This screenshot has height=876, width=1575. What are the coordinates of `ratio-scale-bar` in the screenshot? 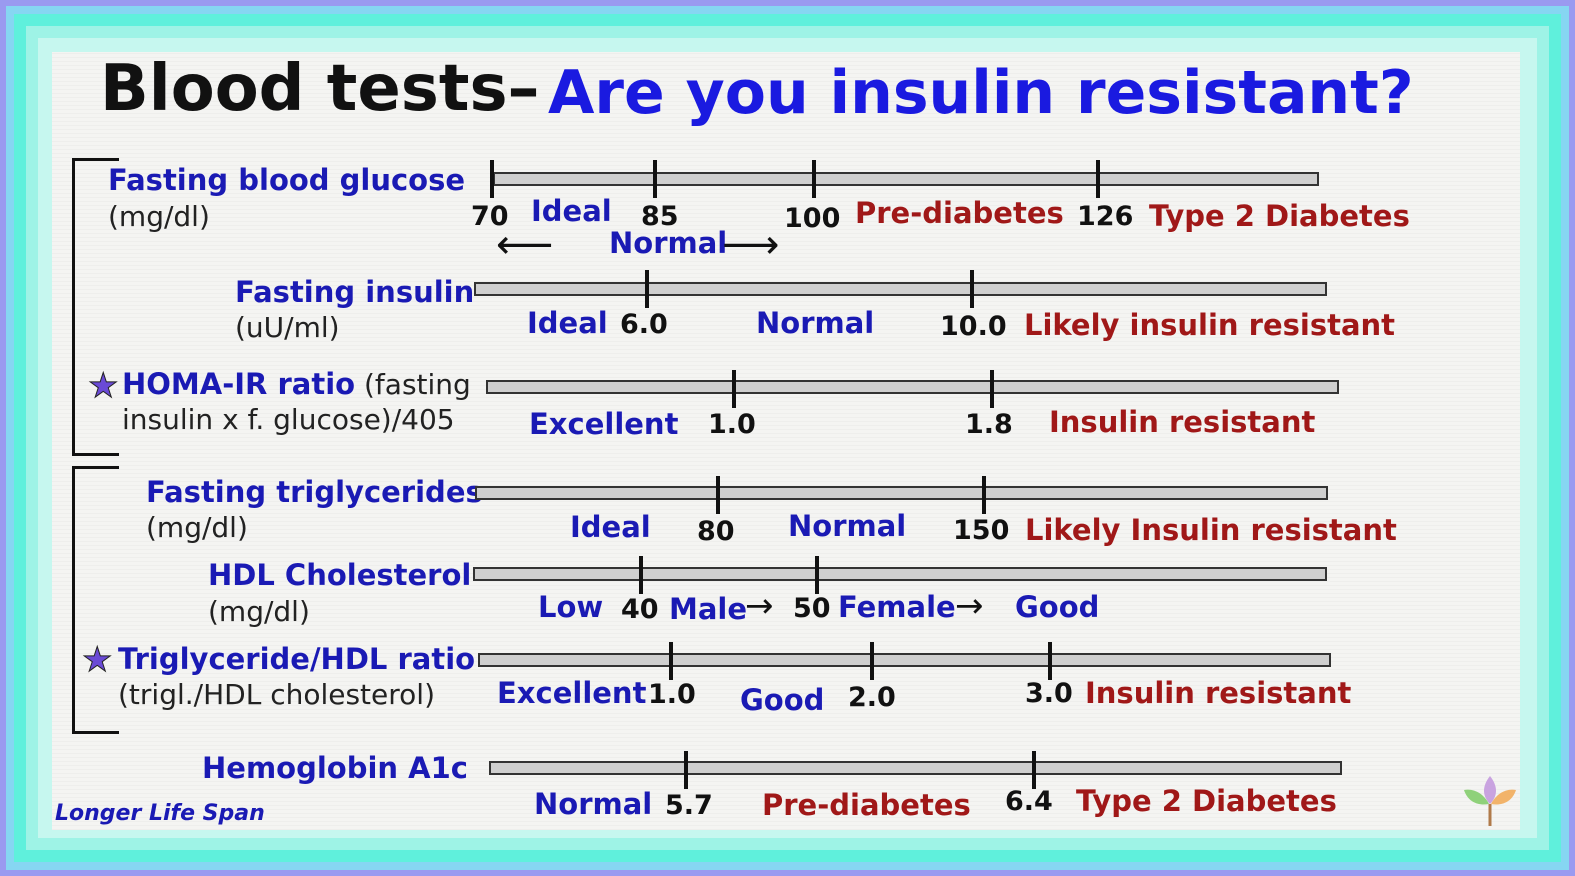 It's located at (904, 660).